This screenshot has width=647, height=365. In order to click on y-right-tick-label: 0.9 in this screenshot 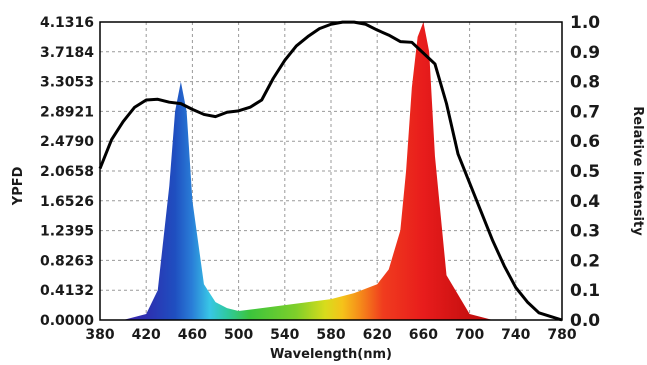, I will do `click(585, 53)`.